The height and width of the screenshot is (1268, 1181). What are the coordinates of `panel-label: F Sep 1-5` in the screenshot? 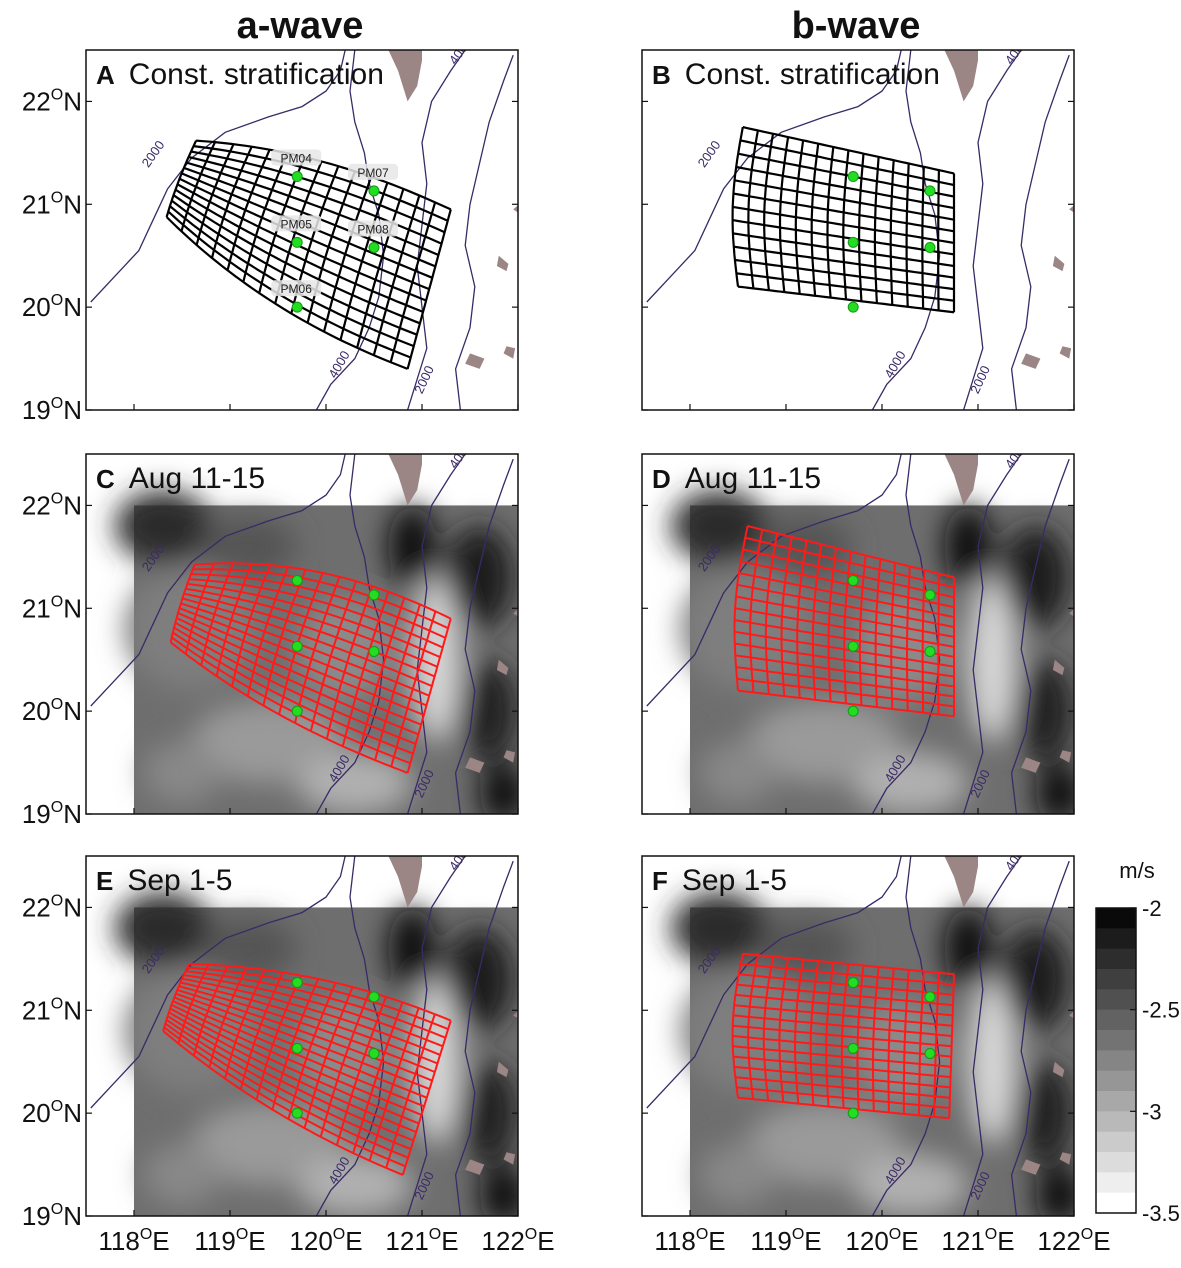 It's located at (719, 880).